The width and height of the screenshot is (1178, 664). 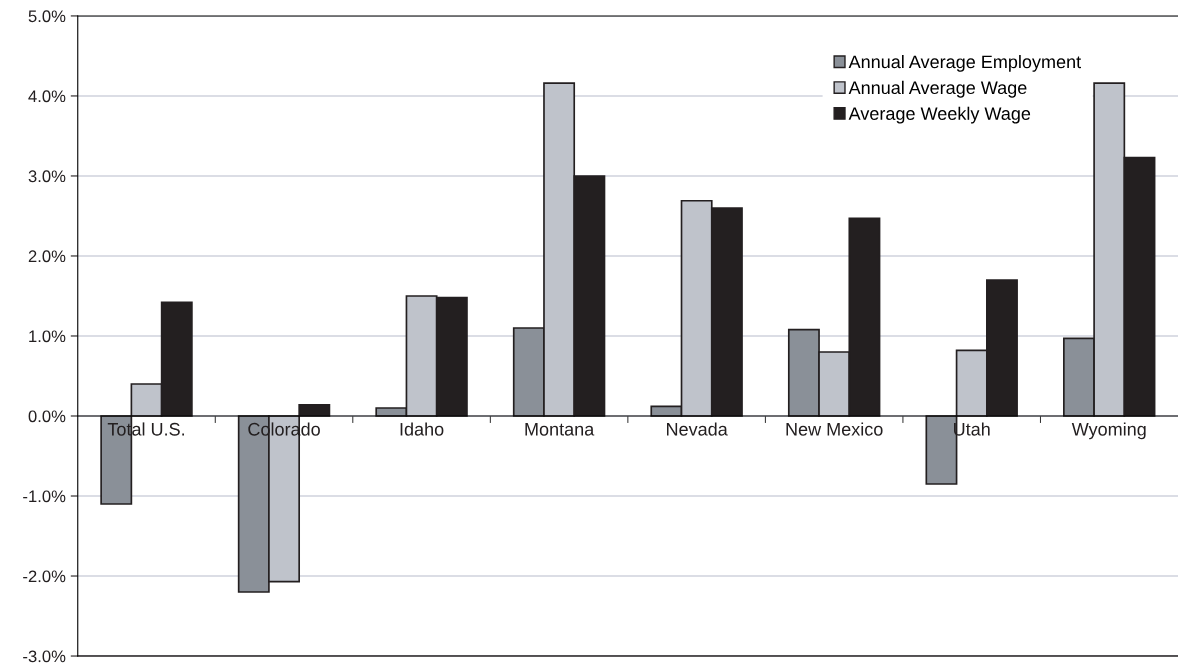 What do you see at coordinates (47, 336) in the screenshot?
I see `y-tick-label: 1.0%` at bounding box center [47, 336].